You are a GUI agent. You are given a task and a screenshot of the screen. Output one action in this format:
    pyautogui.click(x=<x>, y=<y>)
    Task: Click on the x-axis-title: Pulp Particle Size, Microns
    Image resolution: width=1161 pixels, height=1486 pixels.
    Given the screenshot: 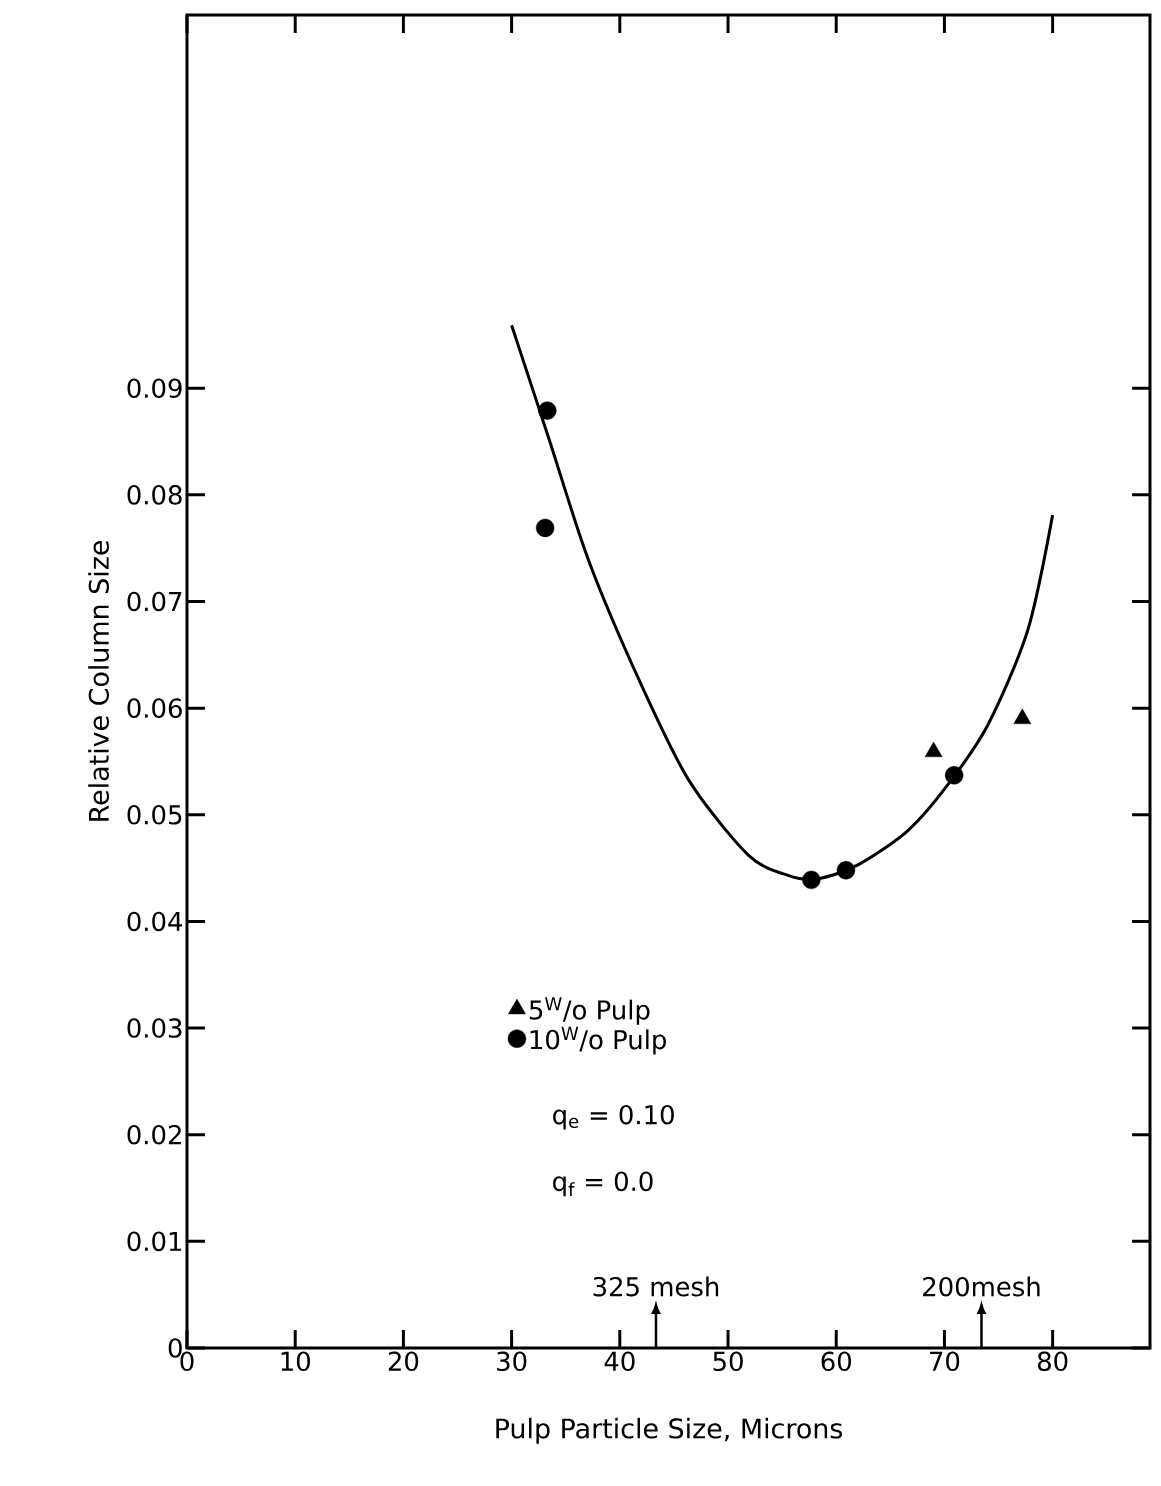 What is the action you would take?
    pyautogui.click(x=669, y=1430)
    